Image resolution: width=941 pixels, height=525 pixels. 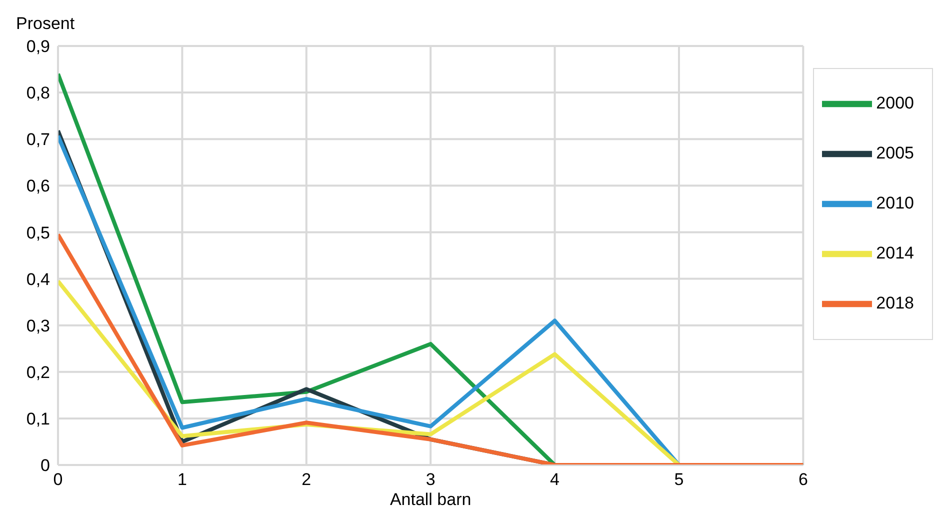 What do you see at coordinates (895, 202) in the screenshot?
I see `legend-label: 2010` at bounding box center [895, 202].